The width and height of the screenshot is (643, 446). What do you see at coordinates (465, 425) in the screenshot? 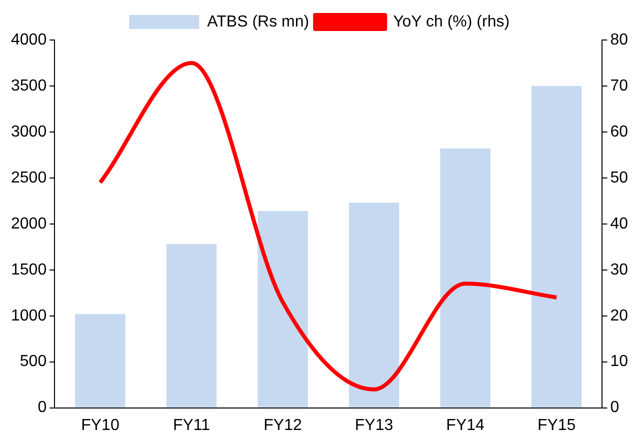
I see `x-tick-label: FY14` at bounding box center [465, 425].